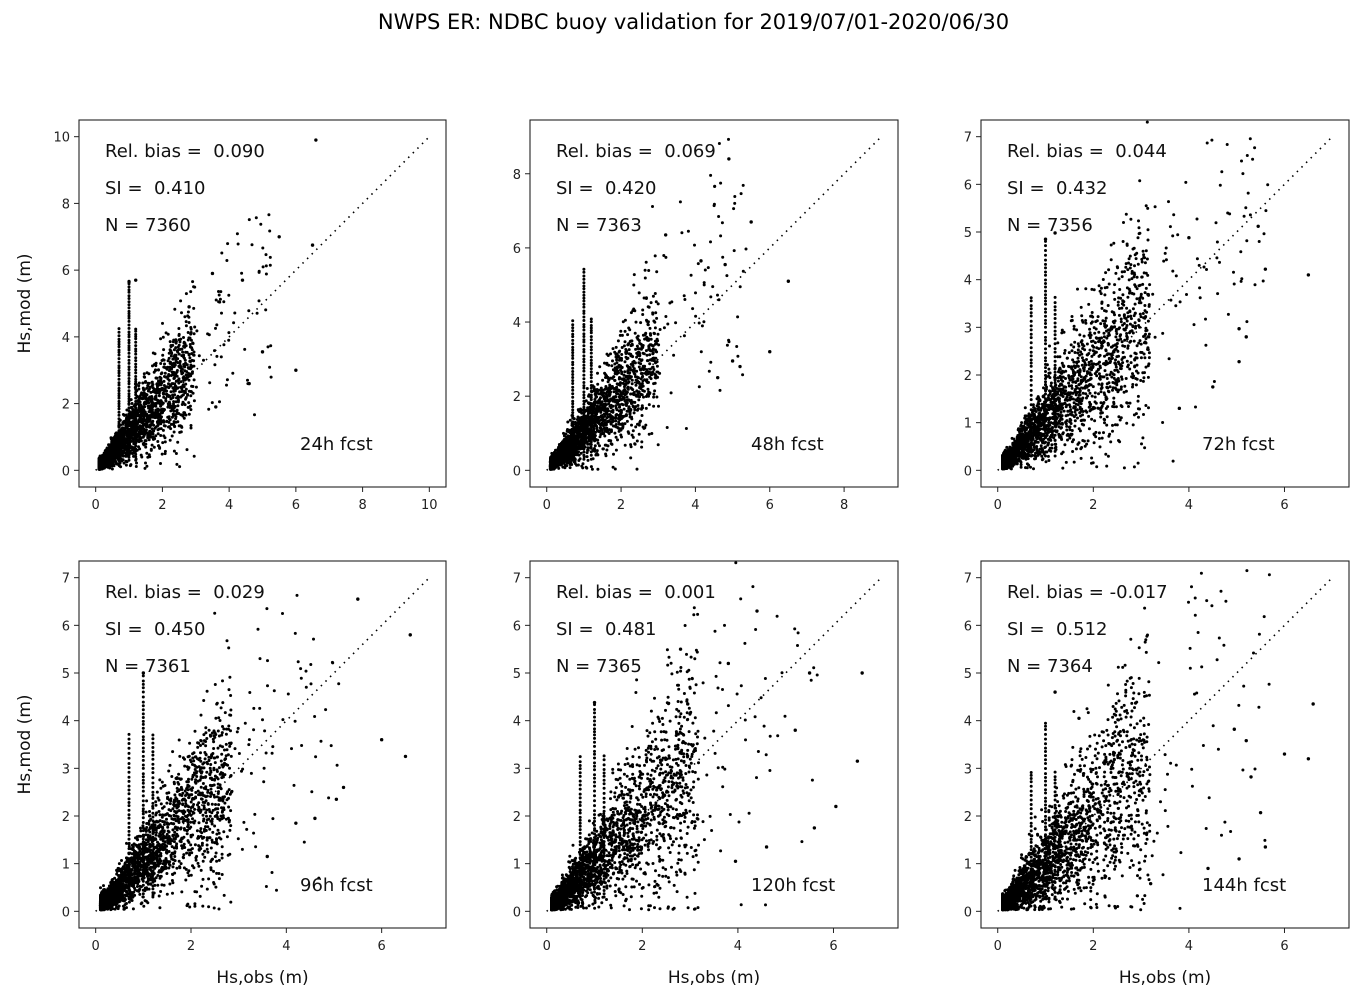 This screenshot has width=1367, height=1004. What do you see at coordinates (296, 505) in the screenshot?
I see `x-tick-label: 6` at bounding box center [296, 505].